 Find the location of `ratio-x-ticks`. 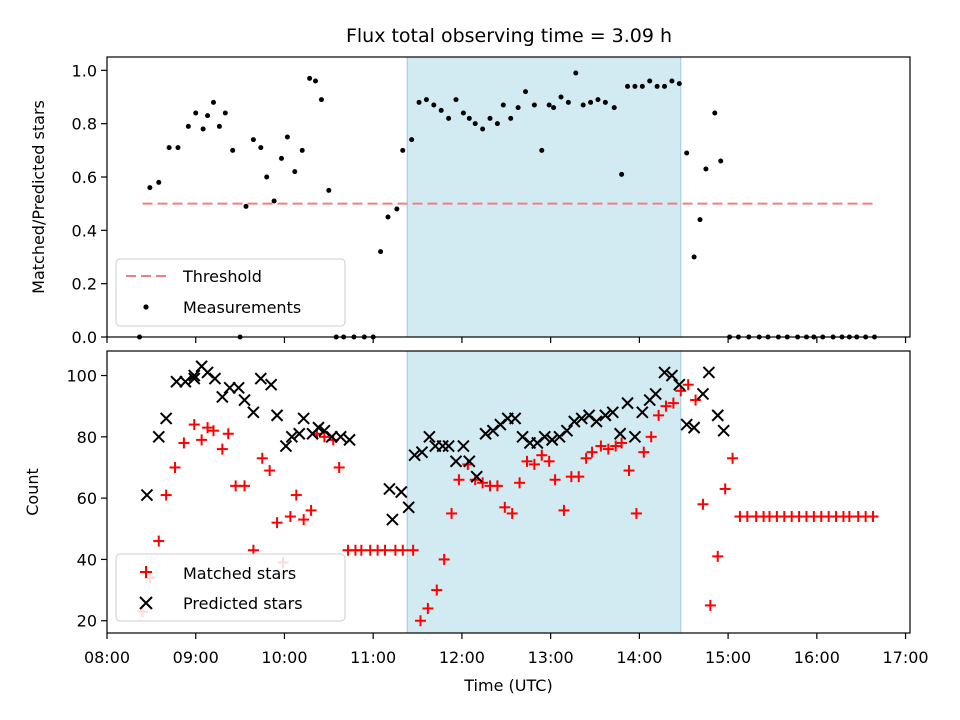

ratio-x-ticks is located at coordinates (506, 340).